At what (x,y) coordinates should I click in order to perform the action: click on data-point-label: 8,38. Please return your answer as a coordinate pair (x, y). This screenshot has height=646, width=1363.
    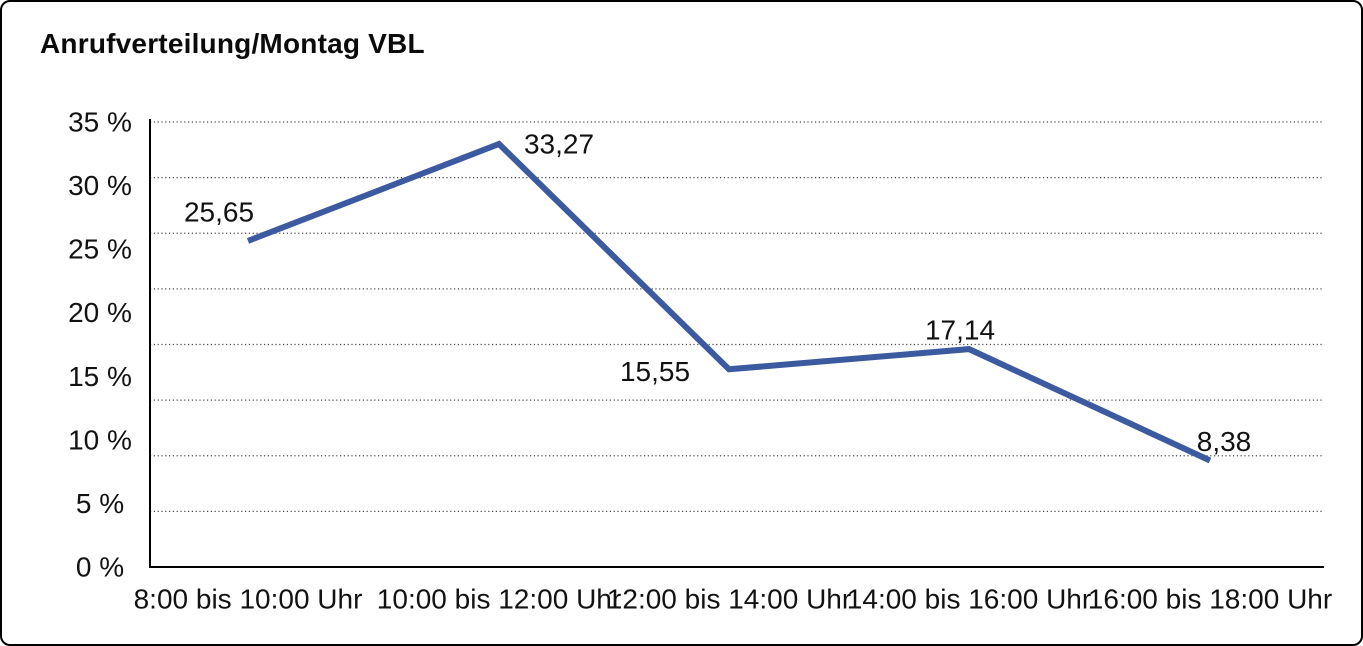
    Looking at the image, I should click on (1224, 441).